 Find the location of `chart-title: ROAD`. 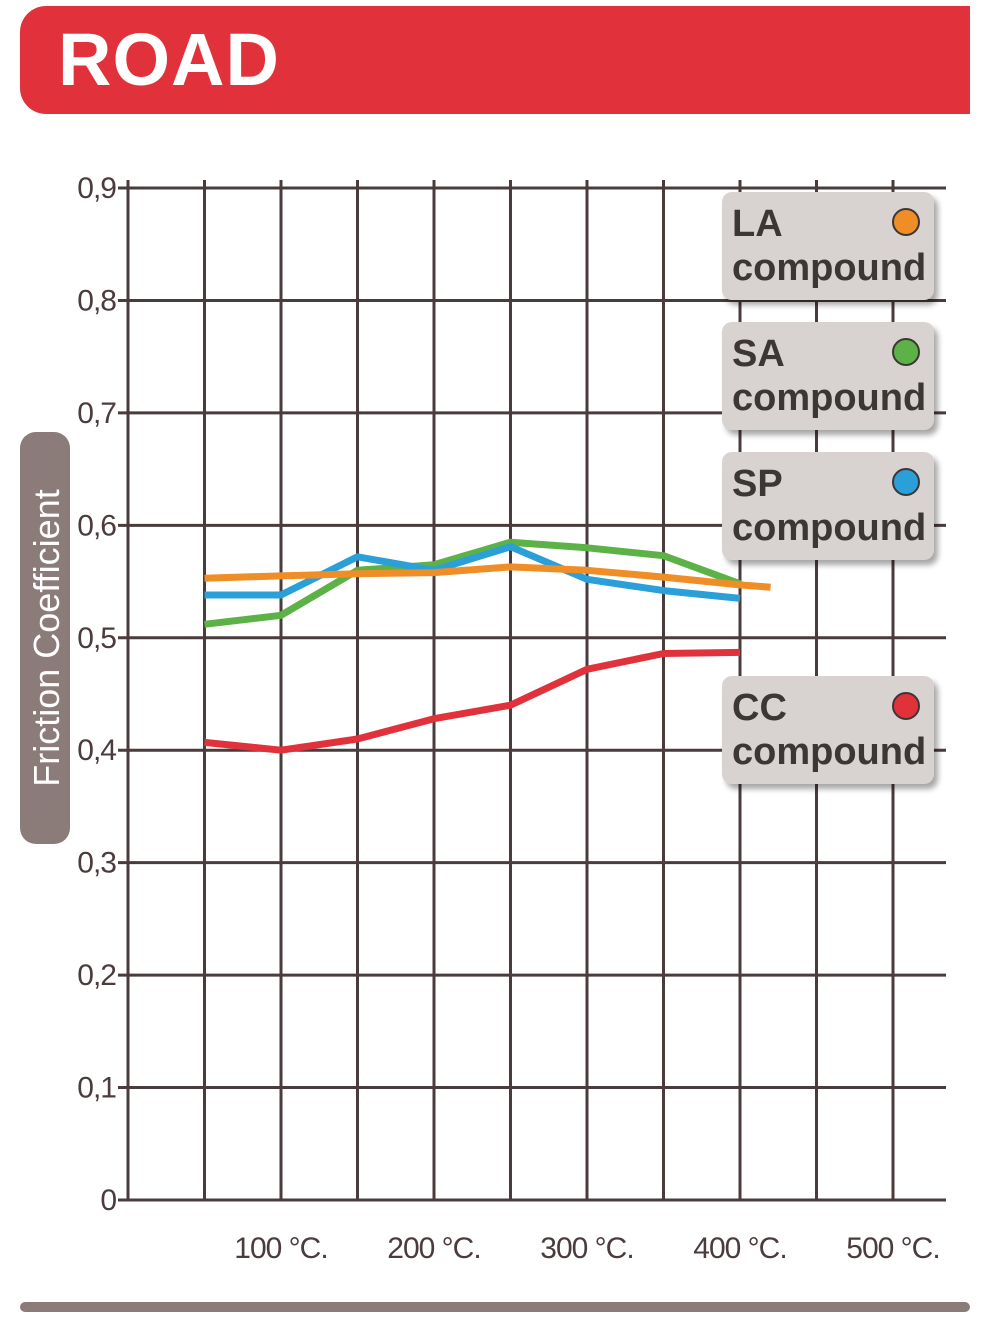

chart-title: ROAD is located at coordinates (169, 59).